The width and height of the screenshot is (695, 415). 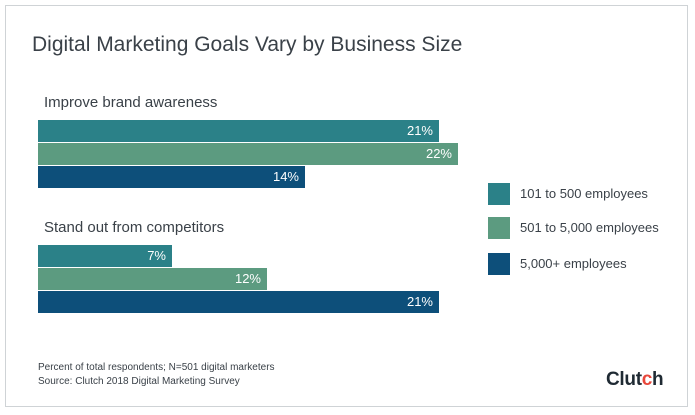 What do you see at coordinates (131, 102) in the screenshot?
I see `category-label-0: Improve brand awareness` at bounding box center [131, 102].